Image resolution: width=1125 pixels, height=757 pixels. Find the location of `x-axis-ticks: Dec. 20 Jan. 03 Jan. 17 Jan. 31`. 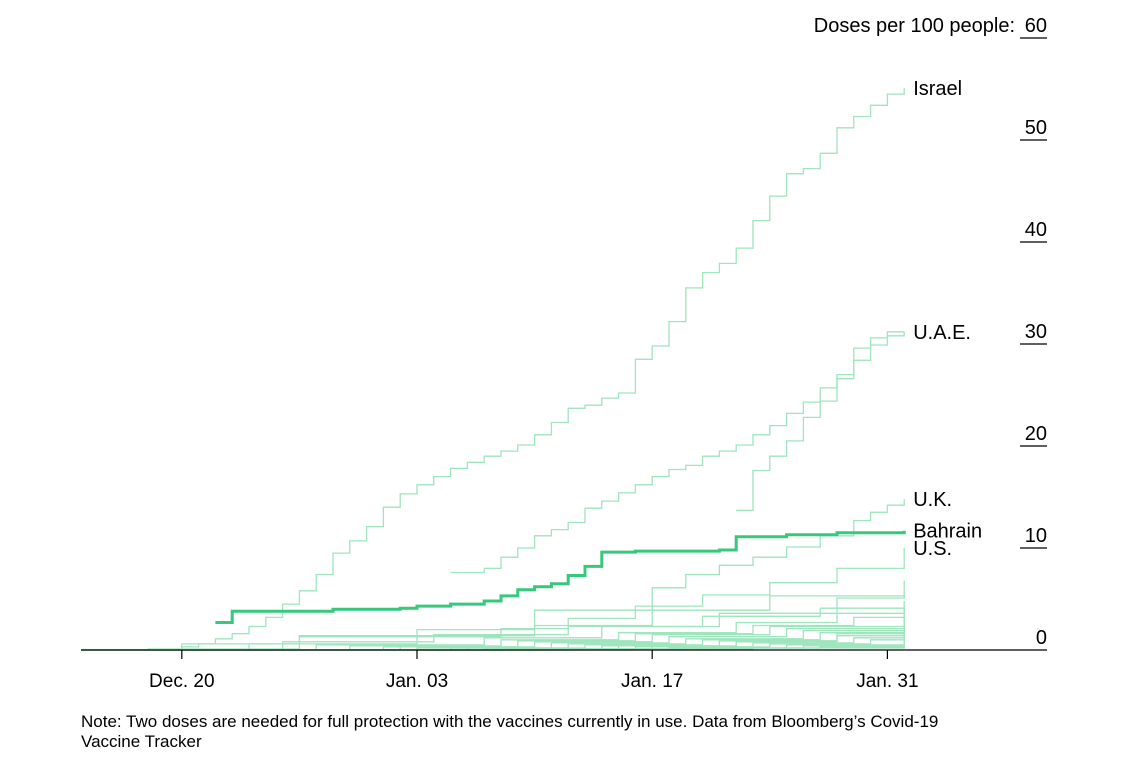

x-axis-ticks: Dec. 20 Jan. 03 Jan. 17 Jan. 31 is located at coordinates (534, 671).